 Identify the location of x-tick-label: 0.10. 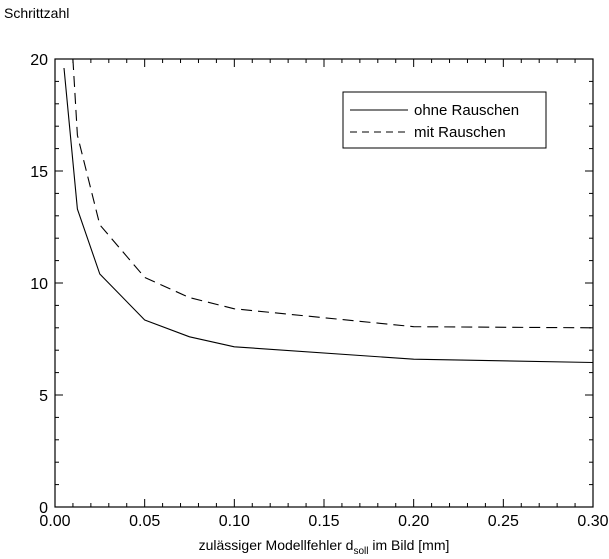
(234, 521).